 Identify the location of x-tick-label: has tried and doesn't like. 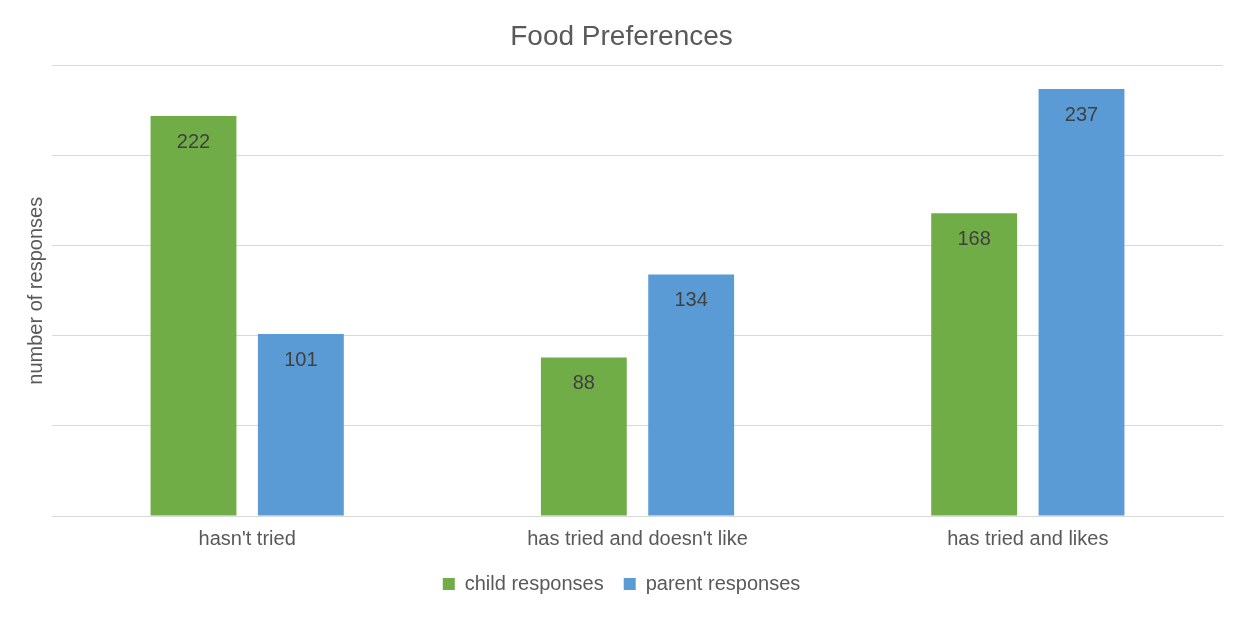
(637, 537).